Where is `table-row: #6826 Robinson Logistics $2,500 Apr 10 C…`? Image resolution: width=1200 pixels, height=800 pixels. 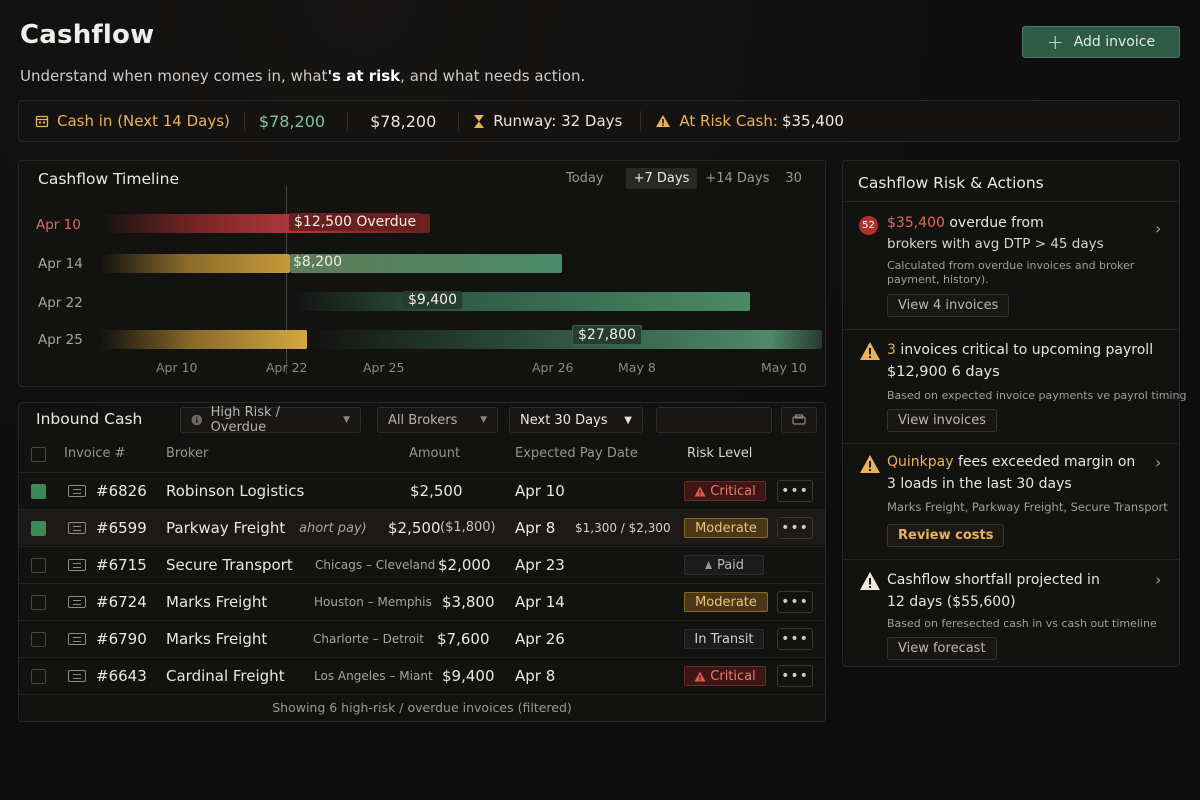
table-row: #6826 Robinson Logistics $2,500 Apr 10 C… is located at coordinates (422, 490).